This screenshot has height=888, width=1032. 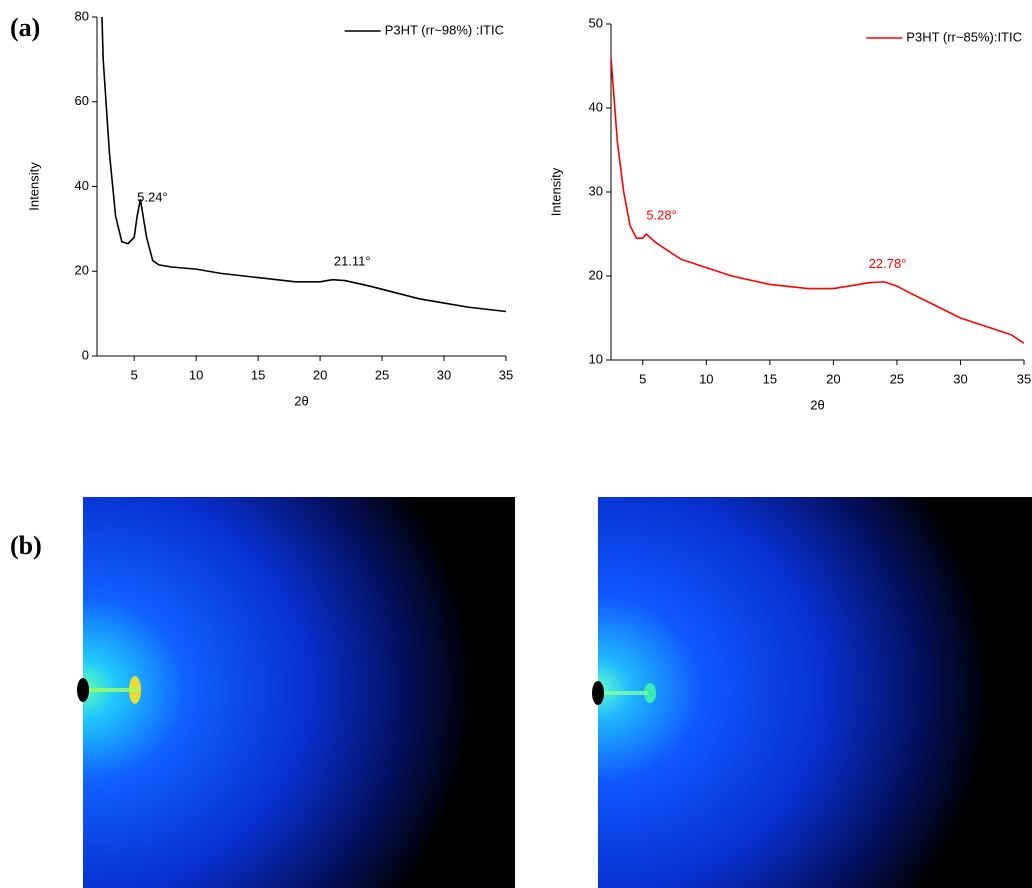 I want to click on panel-label: (a), so click(x=25, y=27).